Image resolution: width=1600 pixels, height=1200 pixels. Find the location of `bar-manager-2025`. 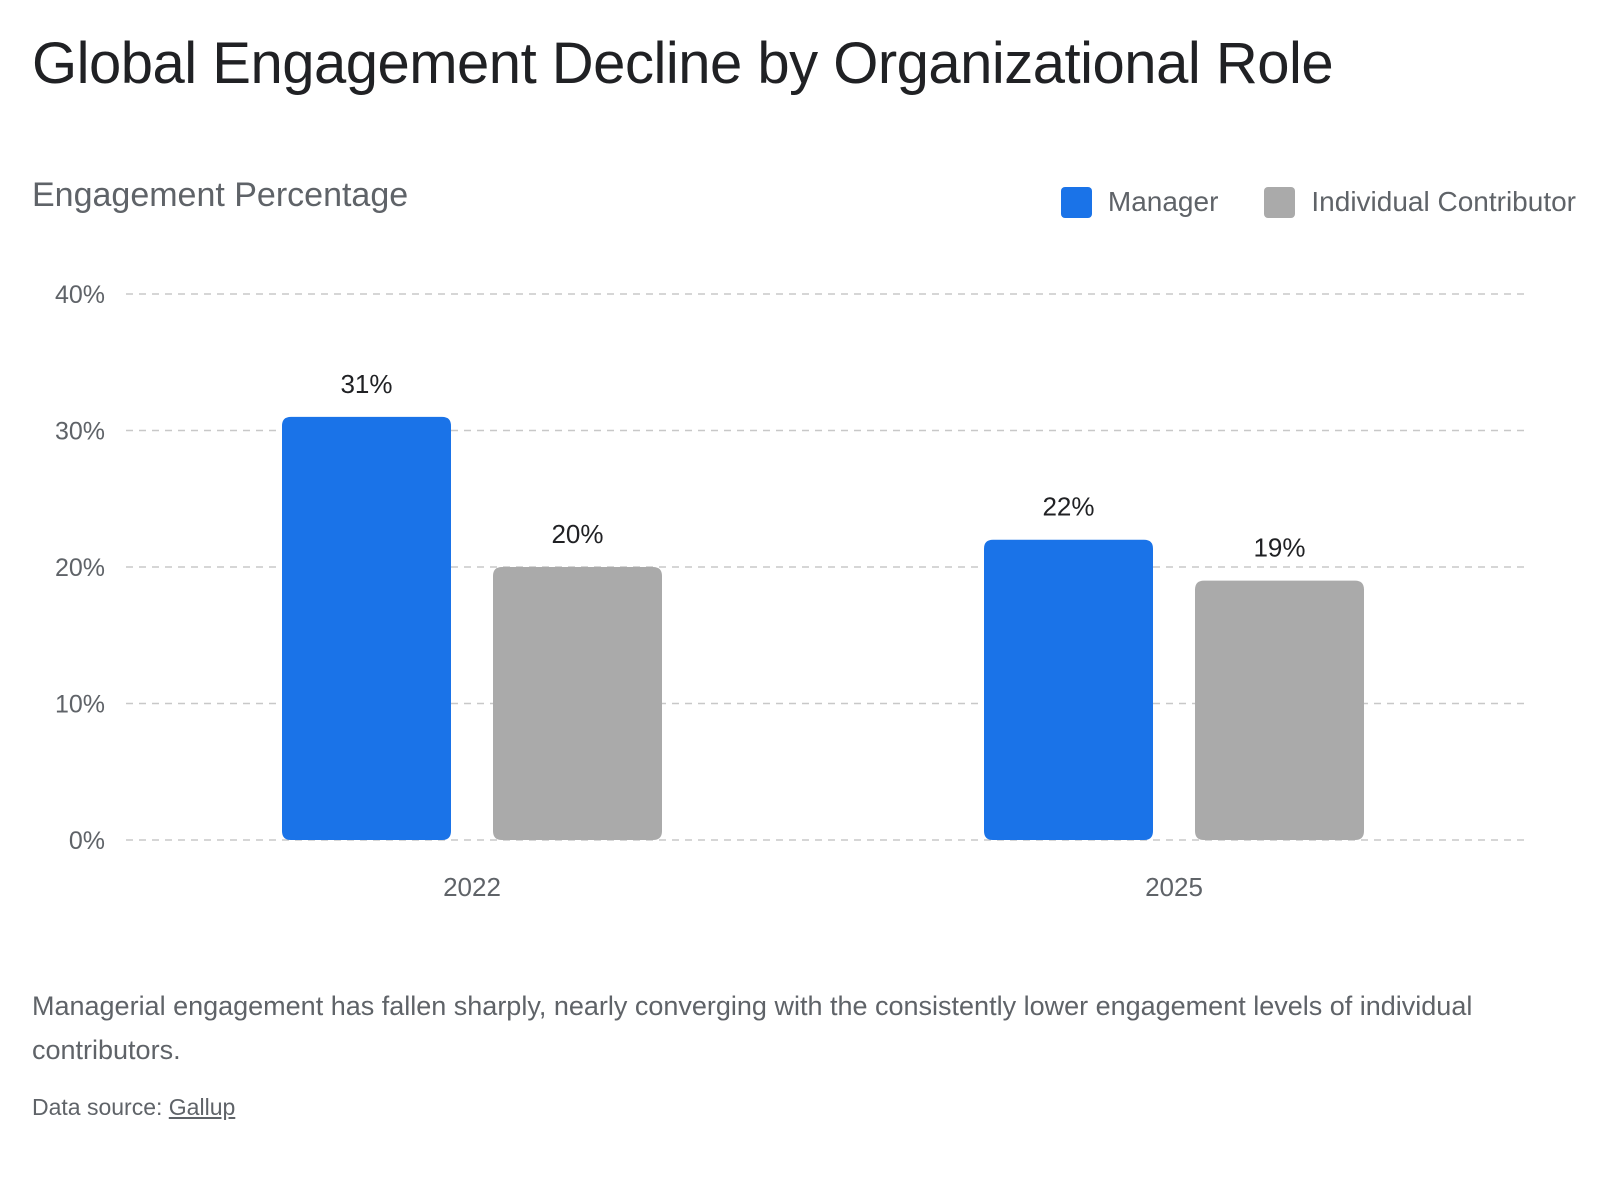

bar-manager-2025 is located at coordinates (1068, 689).